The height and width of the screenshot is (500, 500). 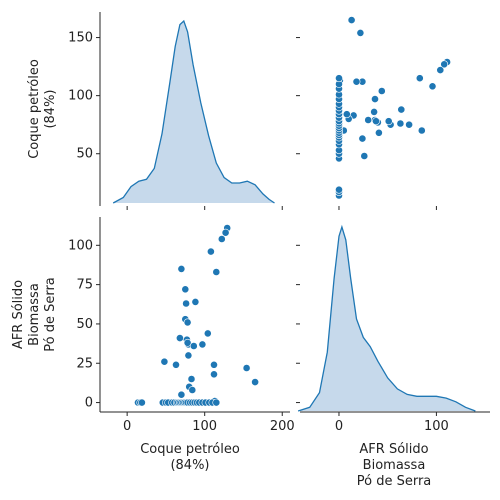 What do you see at coordinates (190, 449) in the screenshot?
I see `x-axis-label: Coque petróleo` at bounding box center [190, 449].